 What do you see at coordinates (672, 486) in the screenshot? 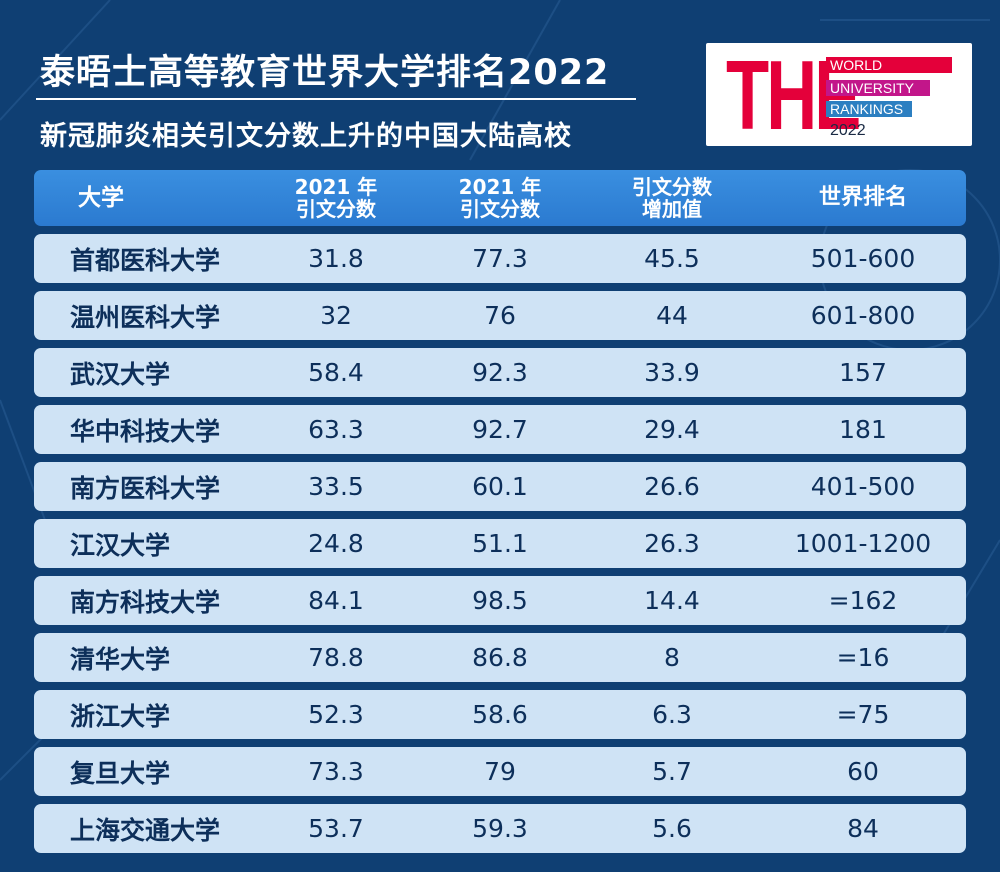
I see `score-increase: 26.6` at bounding box center [672, 486].